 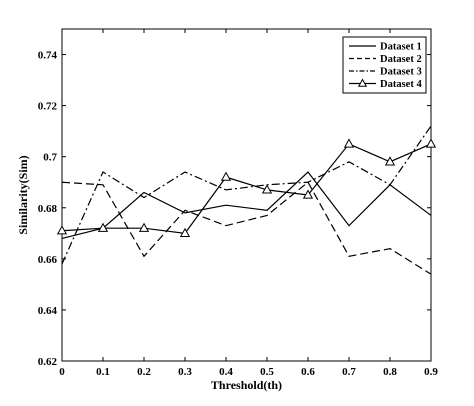 What do you see at coordinates (50, 158) in the screenshot?
I see `y-tick-label: 0.7` at bounding box center [50, 158].